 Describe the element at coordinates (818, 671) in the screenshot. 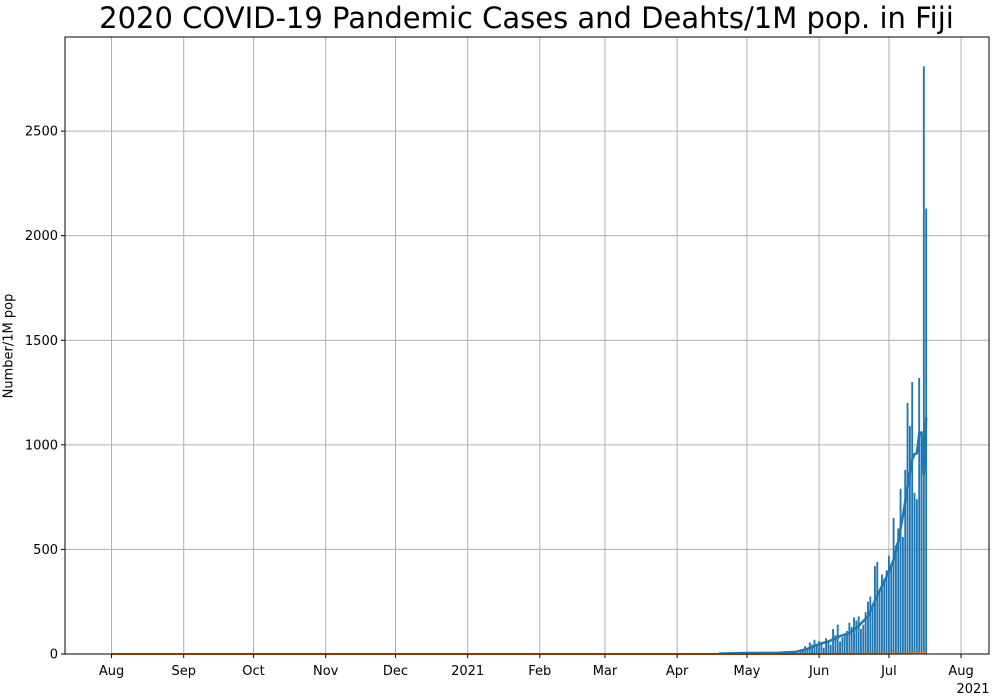

I see `x-tick-label: Jun` at that location.